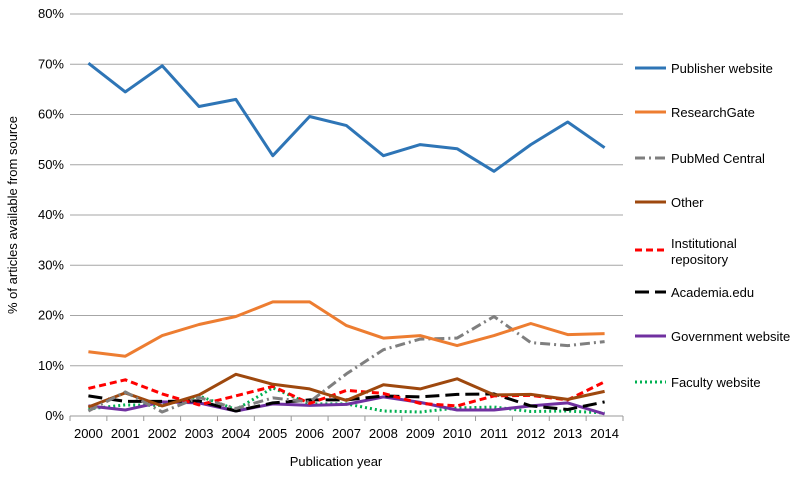 The width and height of the screenshot is (800, 480). What do you see at coordinates (712, 292) in the screenshot?
I see `legend-label: Academia.edu` at bounding box center [712, 292].